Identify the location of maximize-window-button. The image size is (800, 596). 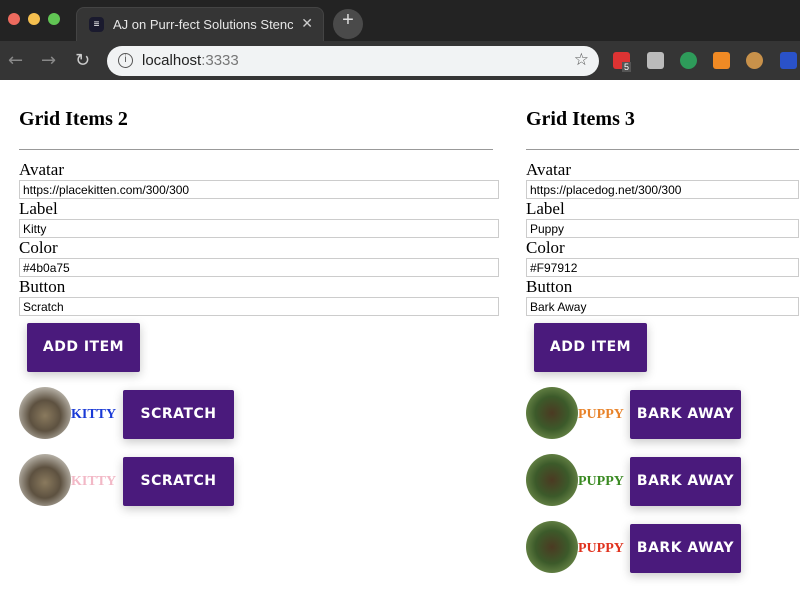
(54, 19).